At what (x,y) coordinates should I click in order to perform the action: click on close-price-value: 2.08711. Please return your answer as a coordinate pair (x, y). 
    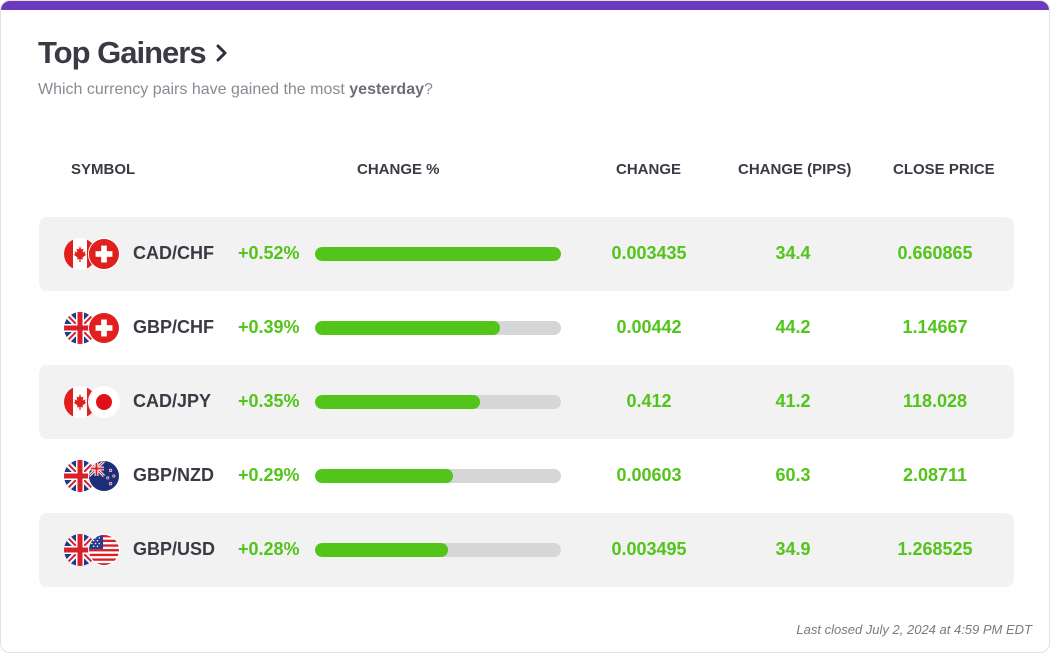
    Looking at the image, I should click on (935, 475).